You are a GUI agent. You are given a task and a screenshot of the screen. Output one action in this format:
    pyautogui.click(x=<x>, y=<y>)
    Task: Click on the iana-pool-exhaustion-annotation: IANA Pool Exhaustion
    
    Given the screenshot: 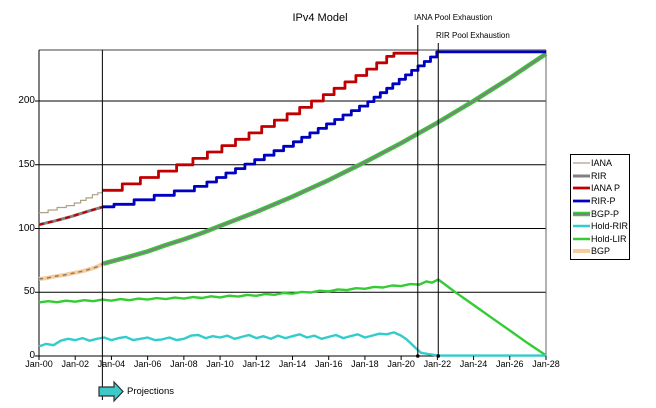 What is the action you would take?
    pyautogui.click(x=453, y=17)
    